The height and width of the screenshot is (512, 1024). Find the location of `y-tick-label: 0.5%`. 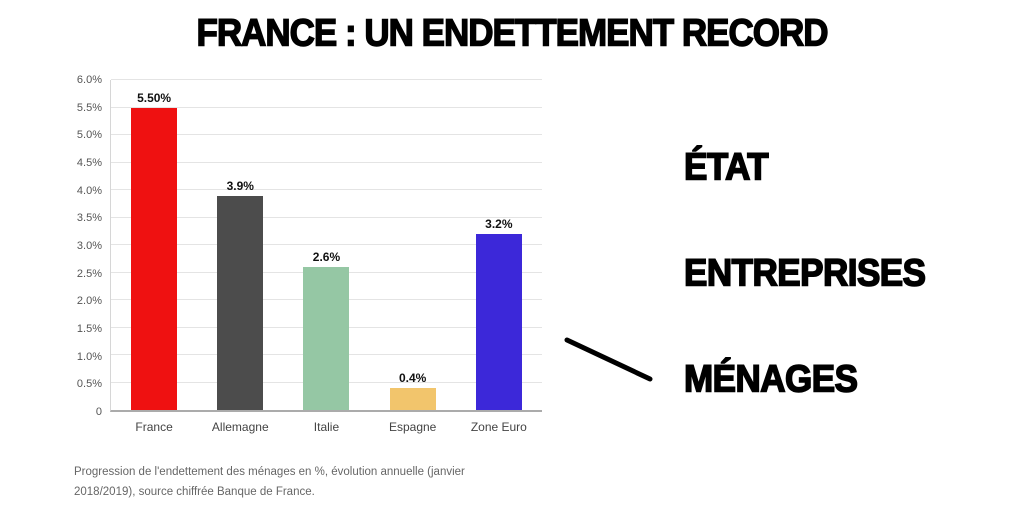

y-tick-label: 0.5% is located at coordinates (89, 384).